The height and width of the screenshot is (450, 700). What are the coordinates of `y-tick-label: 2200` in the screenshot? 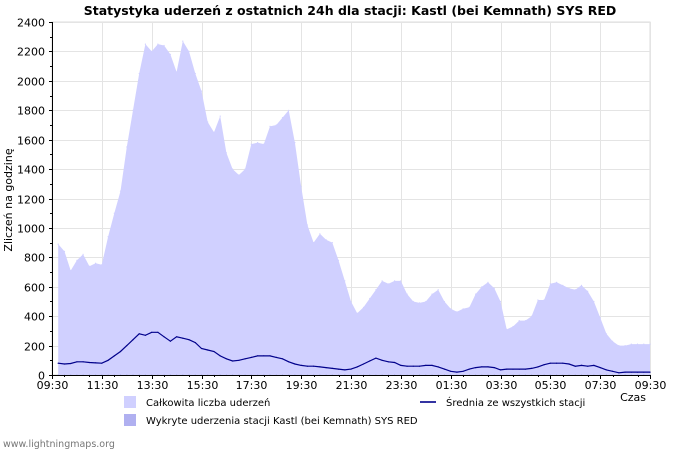 It's located at (31, 52).